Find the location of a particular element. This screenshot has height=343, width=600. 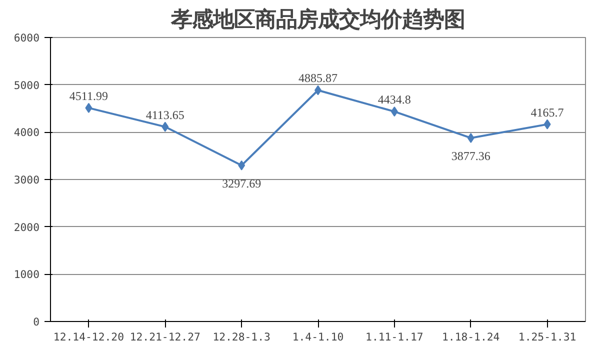

x-tick-label: 1.18-1.24 is located at coordinates (471, 336).